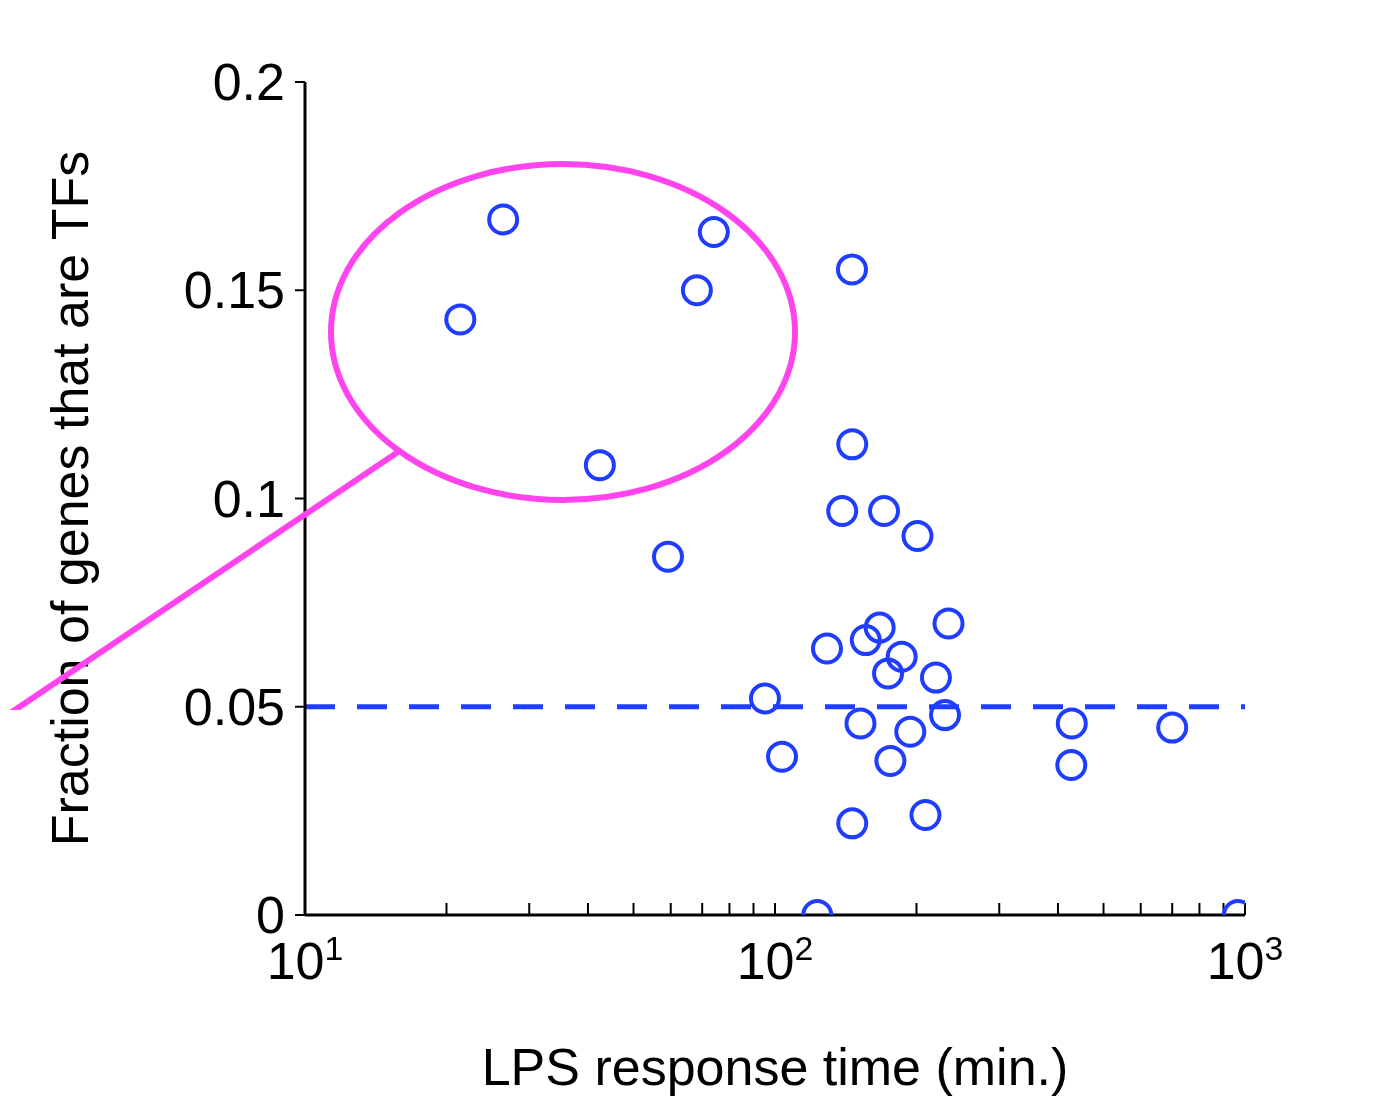 The width and height of the screenshot is (1396, 1102). What do you see at coordinates (70, 498) in the screenshot?
I see `y-axis-title: Fraction of genes that are TFs` at bounding box center [70, 498].